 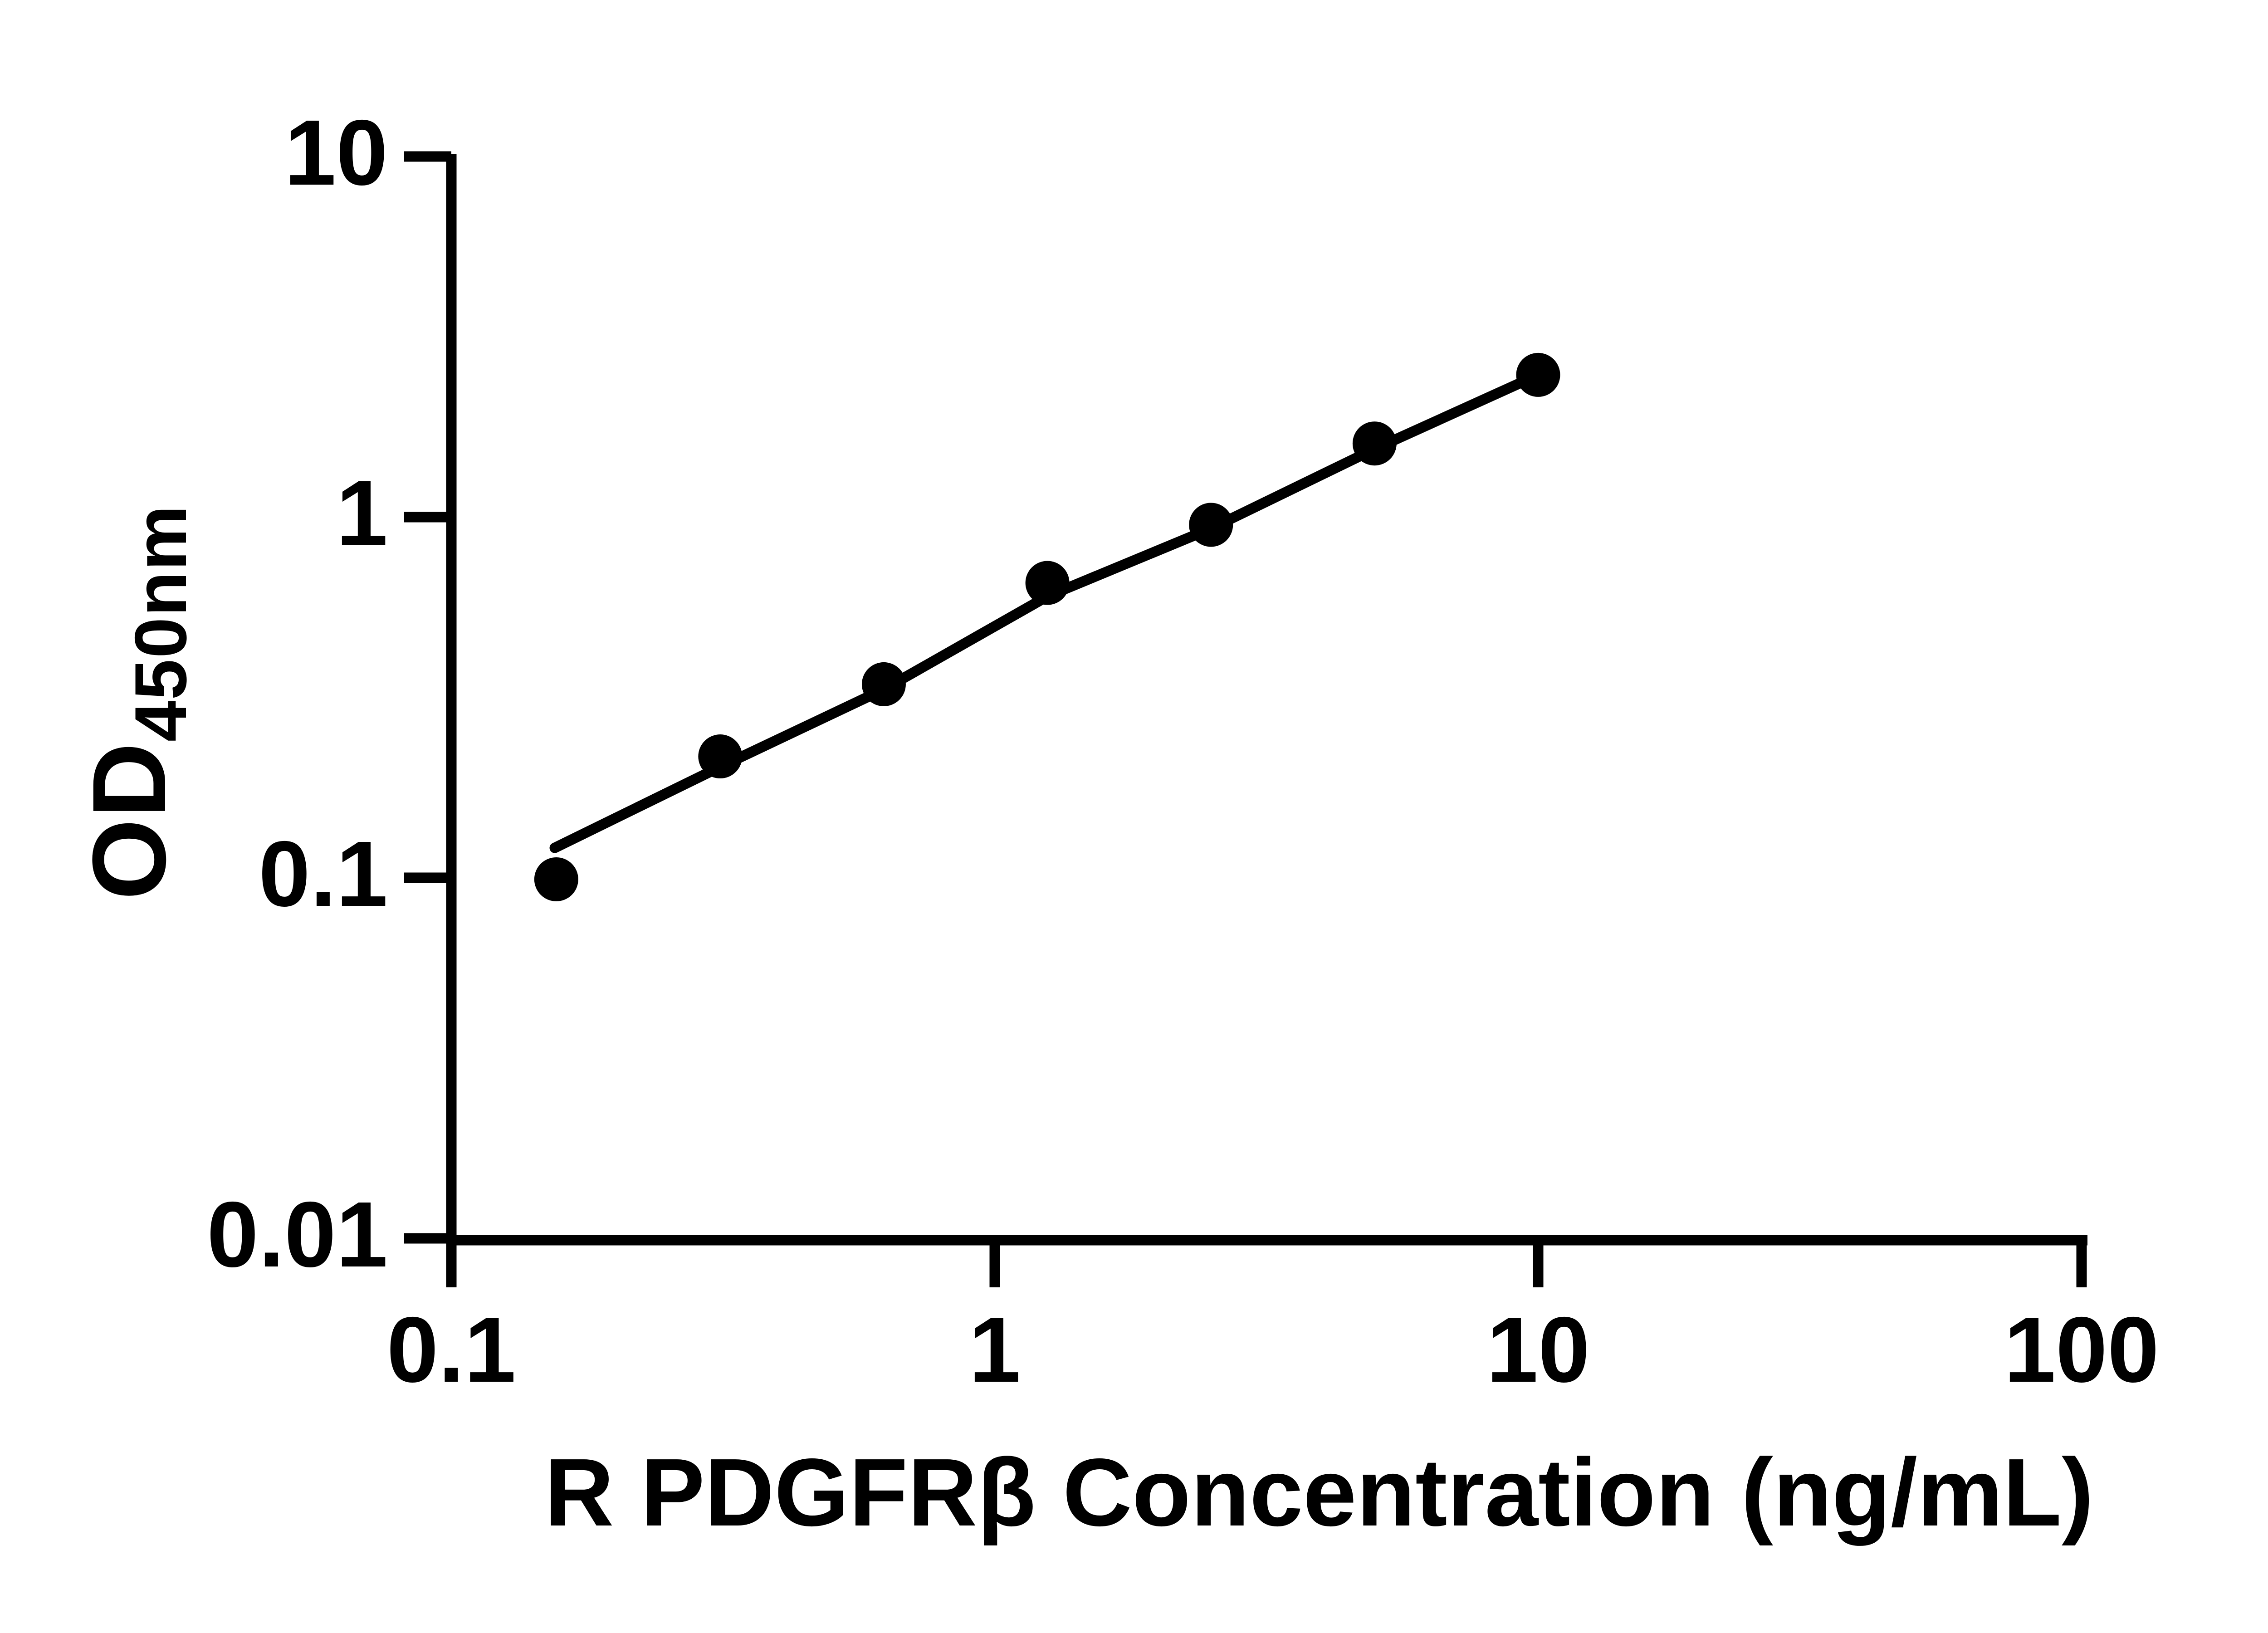 I want to click on y-tick-label: 0.1, so click(x=324, y=874).